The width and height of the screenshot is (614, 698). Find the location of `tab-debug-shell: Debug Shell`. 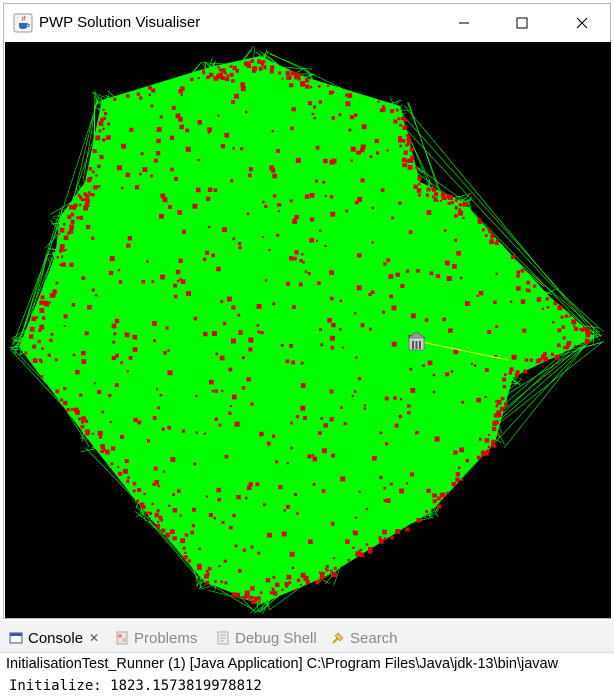

tab-debug-shell: Debug Shell is located at coordinates (266, 638).